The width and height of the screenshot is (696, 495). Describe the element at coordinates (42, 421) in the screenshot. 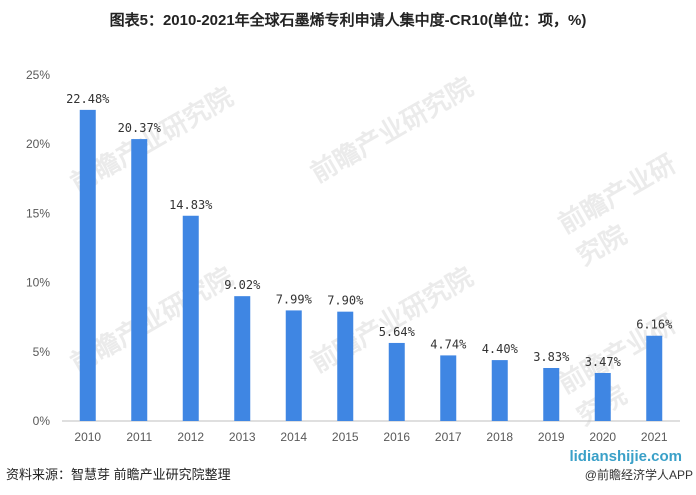

I see `y-tick-label: 0%` at that location.